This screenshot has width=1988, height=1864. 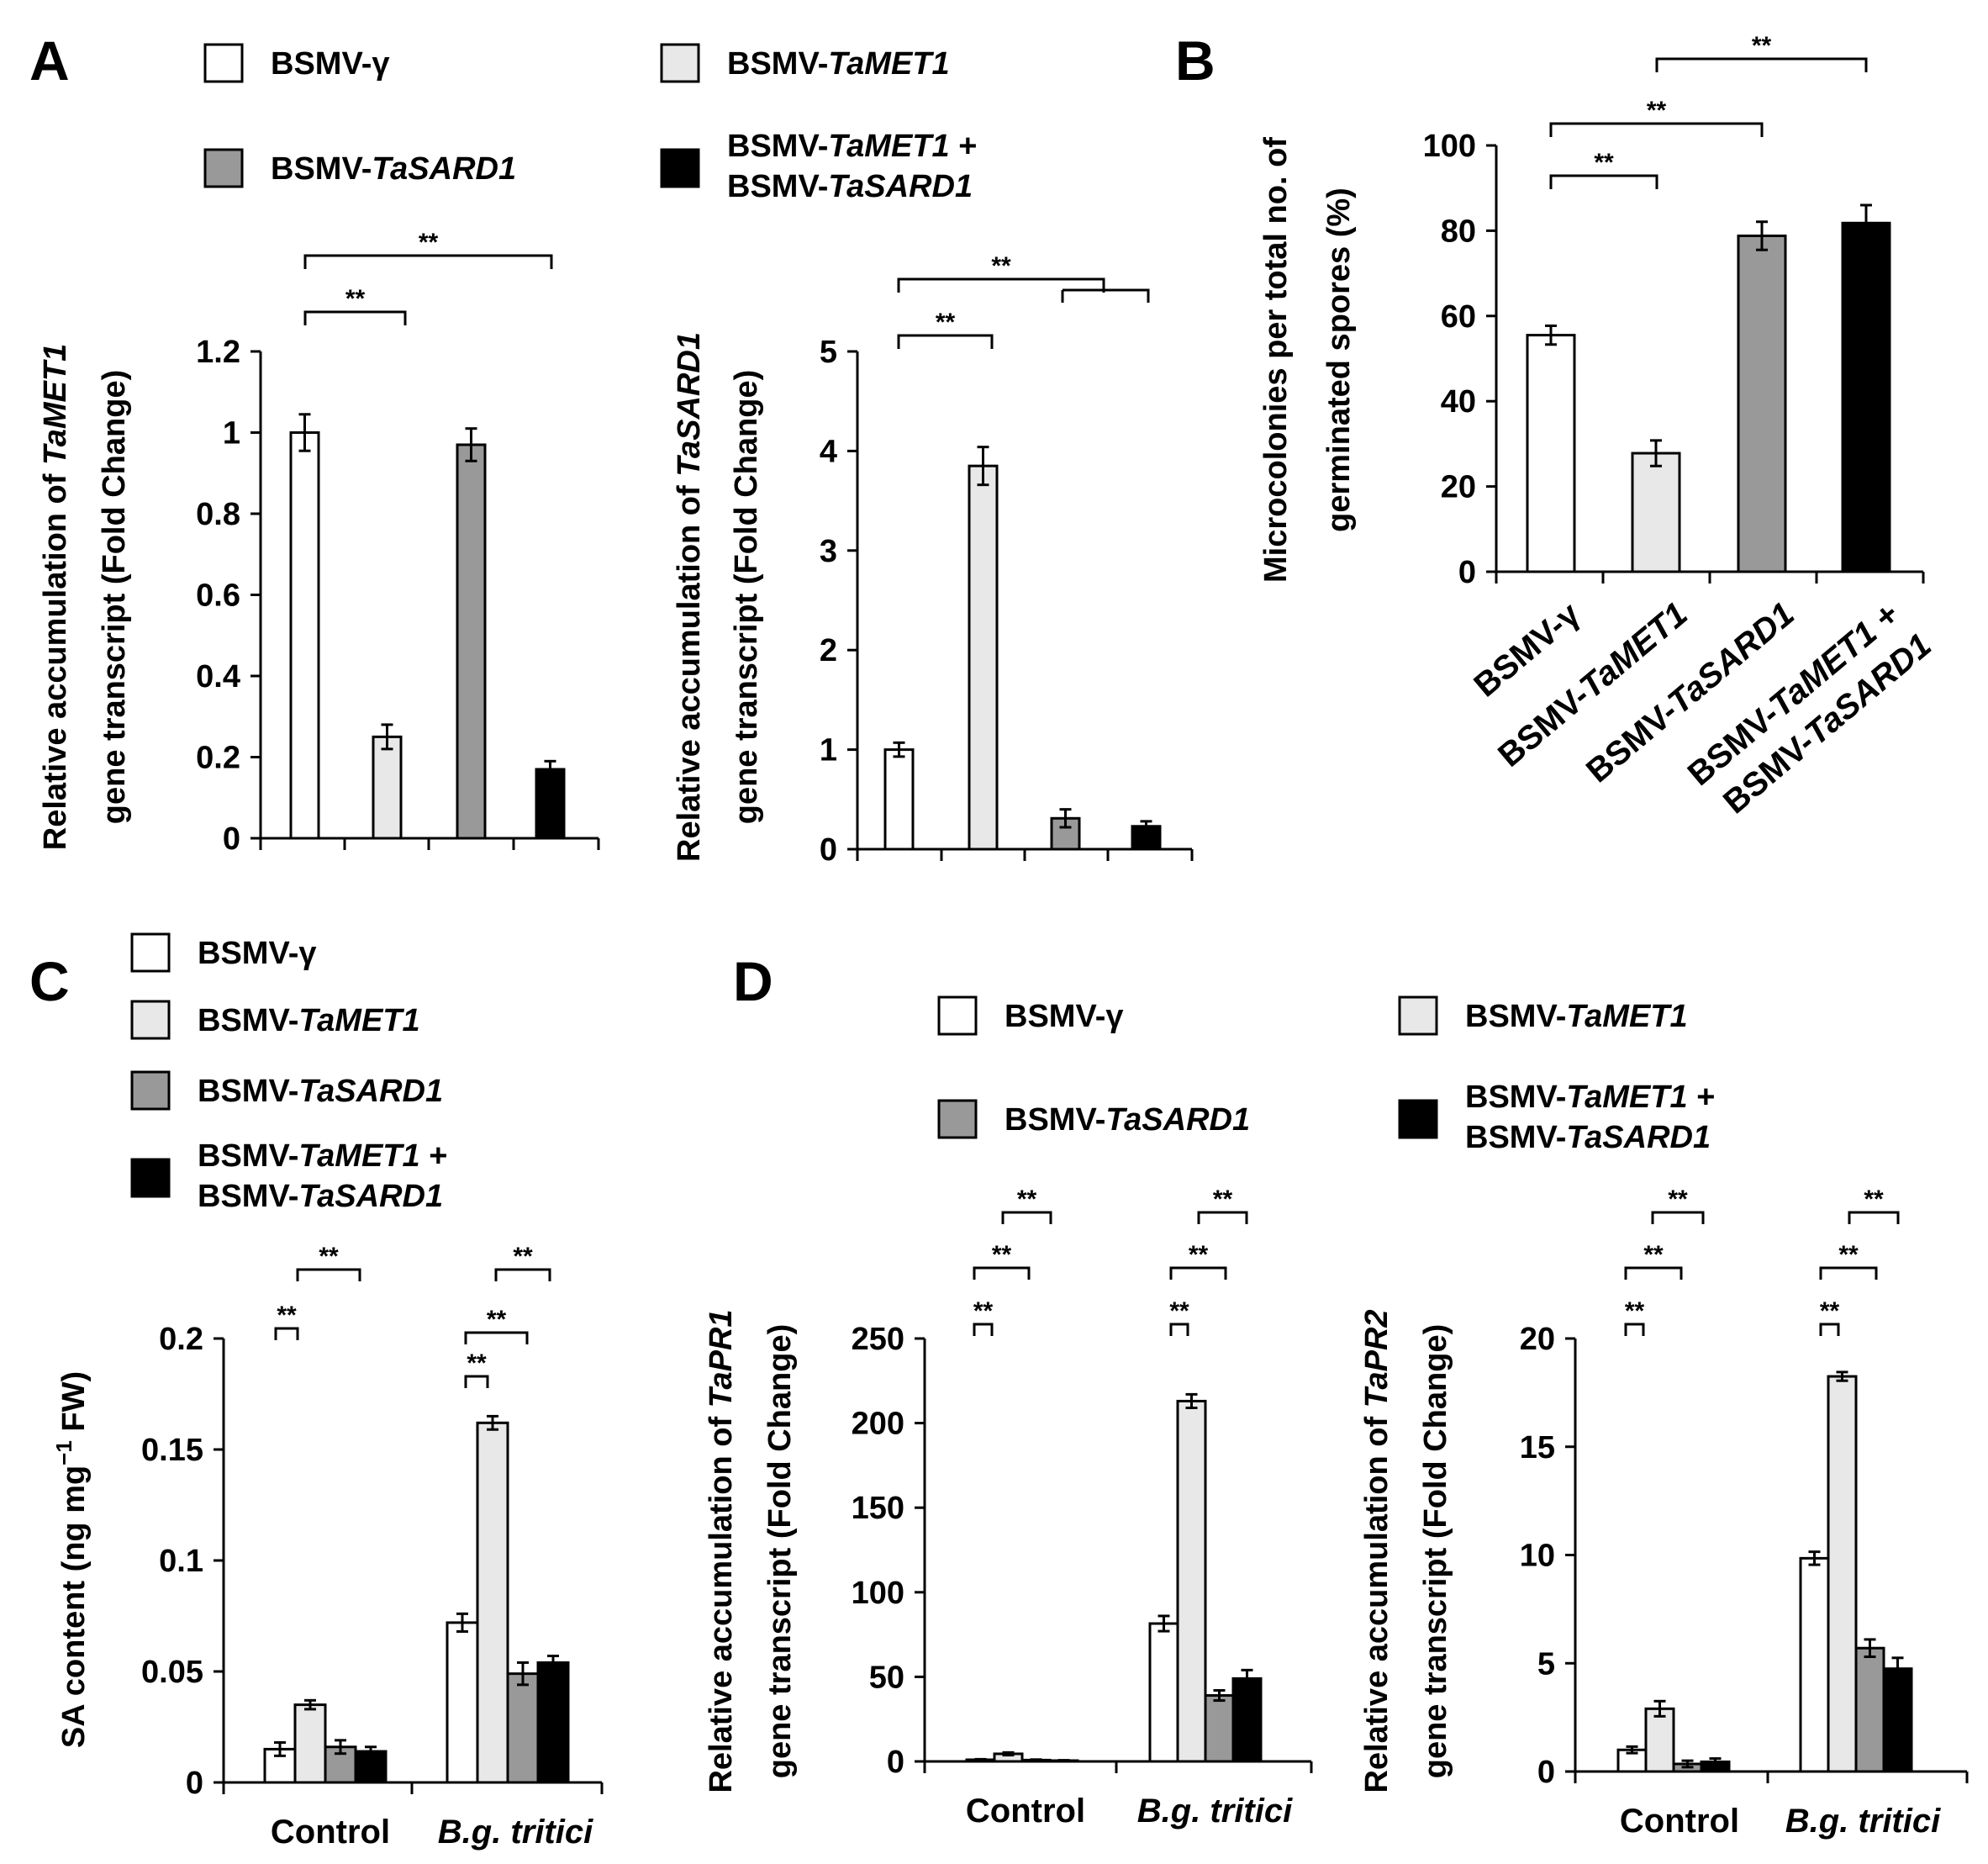 I want to click on chart-b-sig-3-label: **, so click(x=1762, y=46).